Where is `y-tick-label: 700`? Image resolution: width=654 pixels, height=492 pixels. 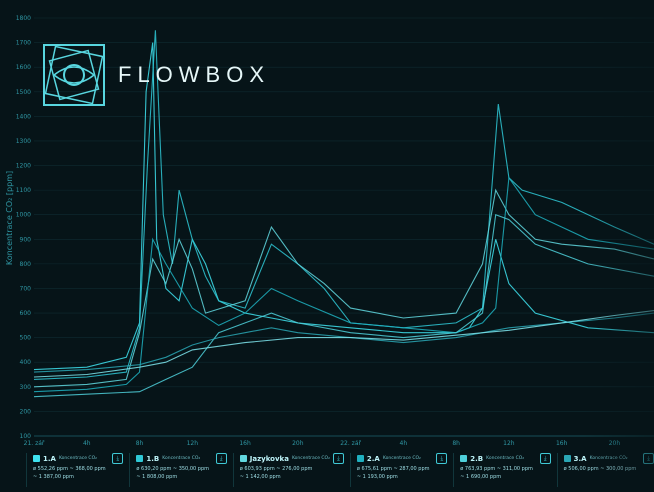
y-tick-label: 700 is located at coordinates (26, 288).